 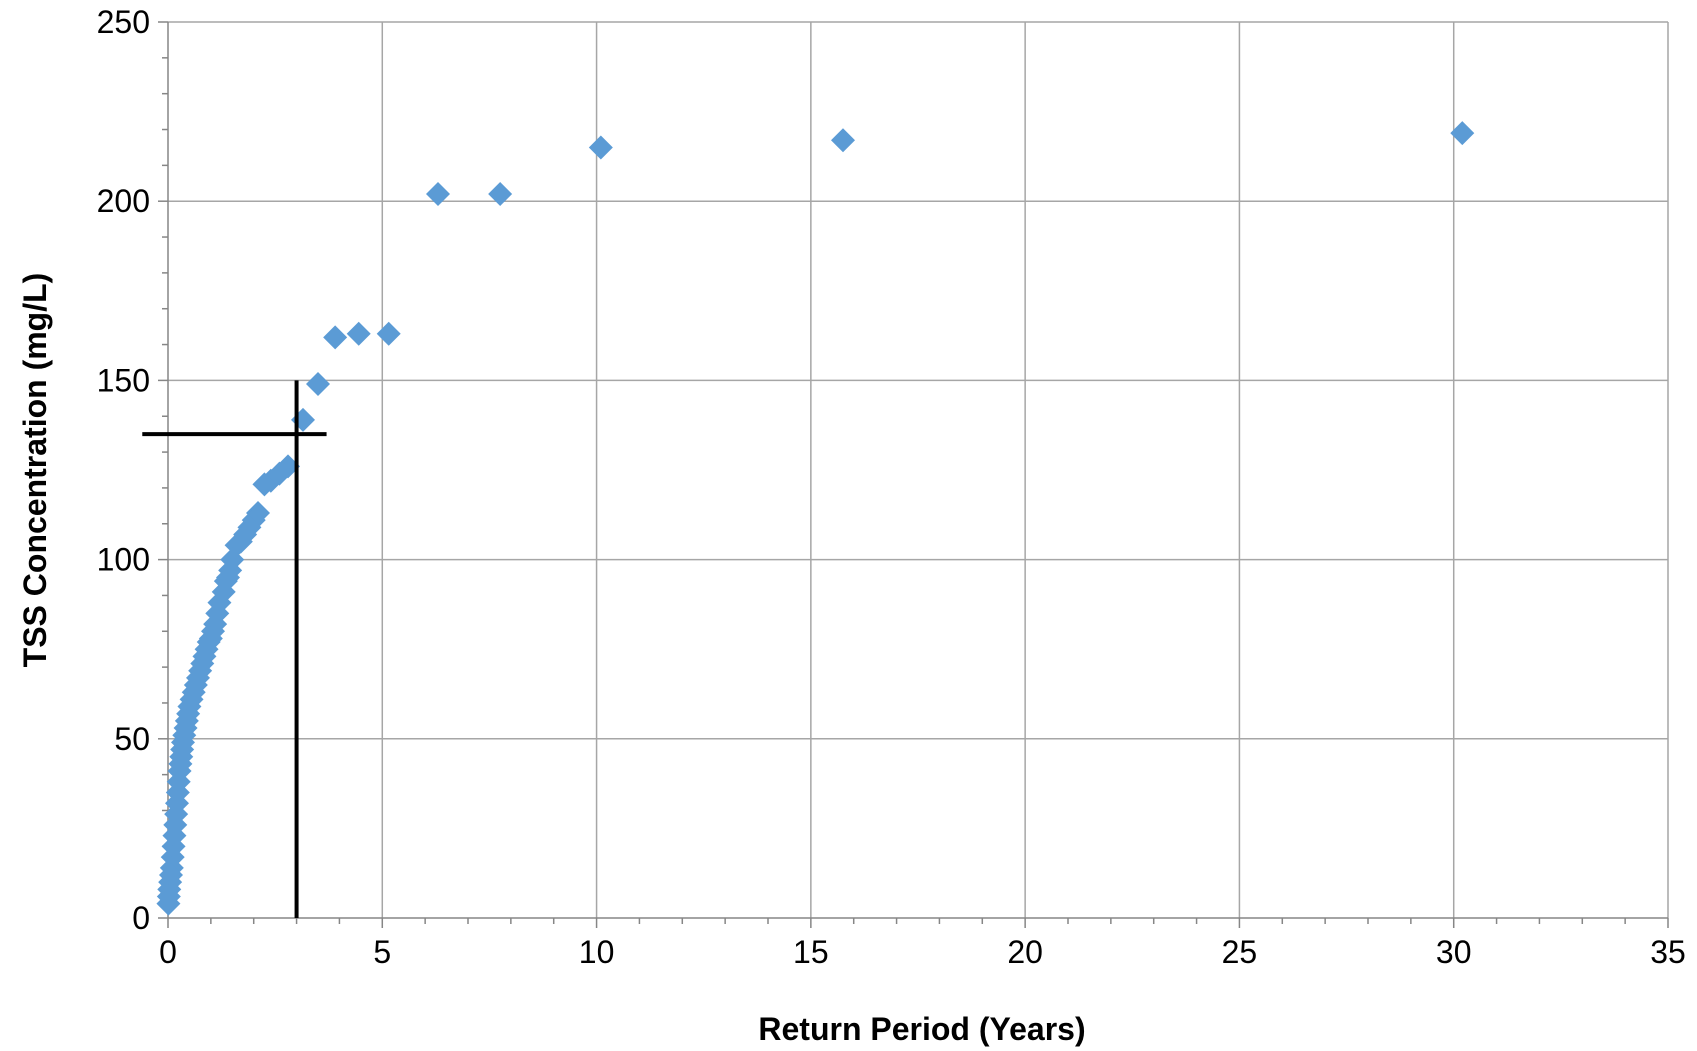 What do you see at coordinates (921, 1029) in the screenshot?
I see `x-axis-title: Return Period (Years)` at bounding box center [921, 1029].